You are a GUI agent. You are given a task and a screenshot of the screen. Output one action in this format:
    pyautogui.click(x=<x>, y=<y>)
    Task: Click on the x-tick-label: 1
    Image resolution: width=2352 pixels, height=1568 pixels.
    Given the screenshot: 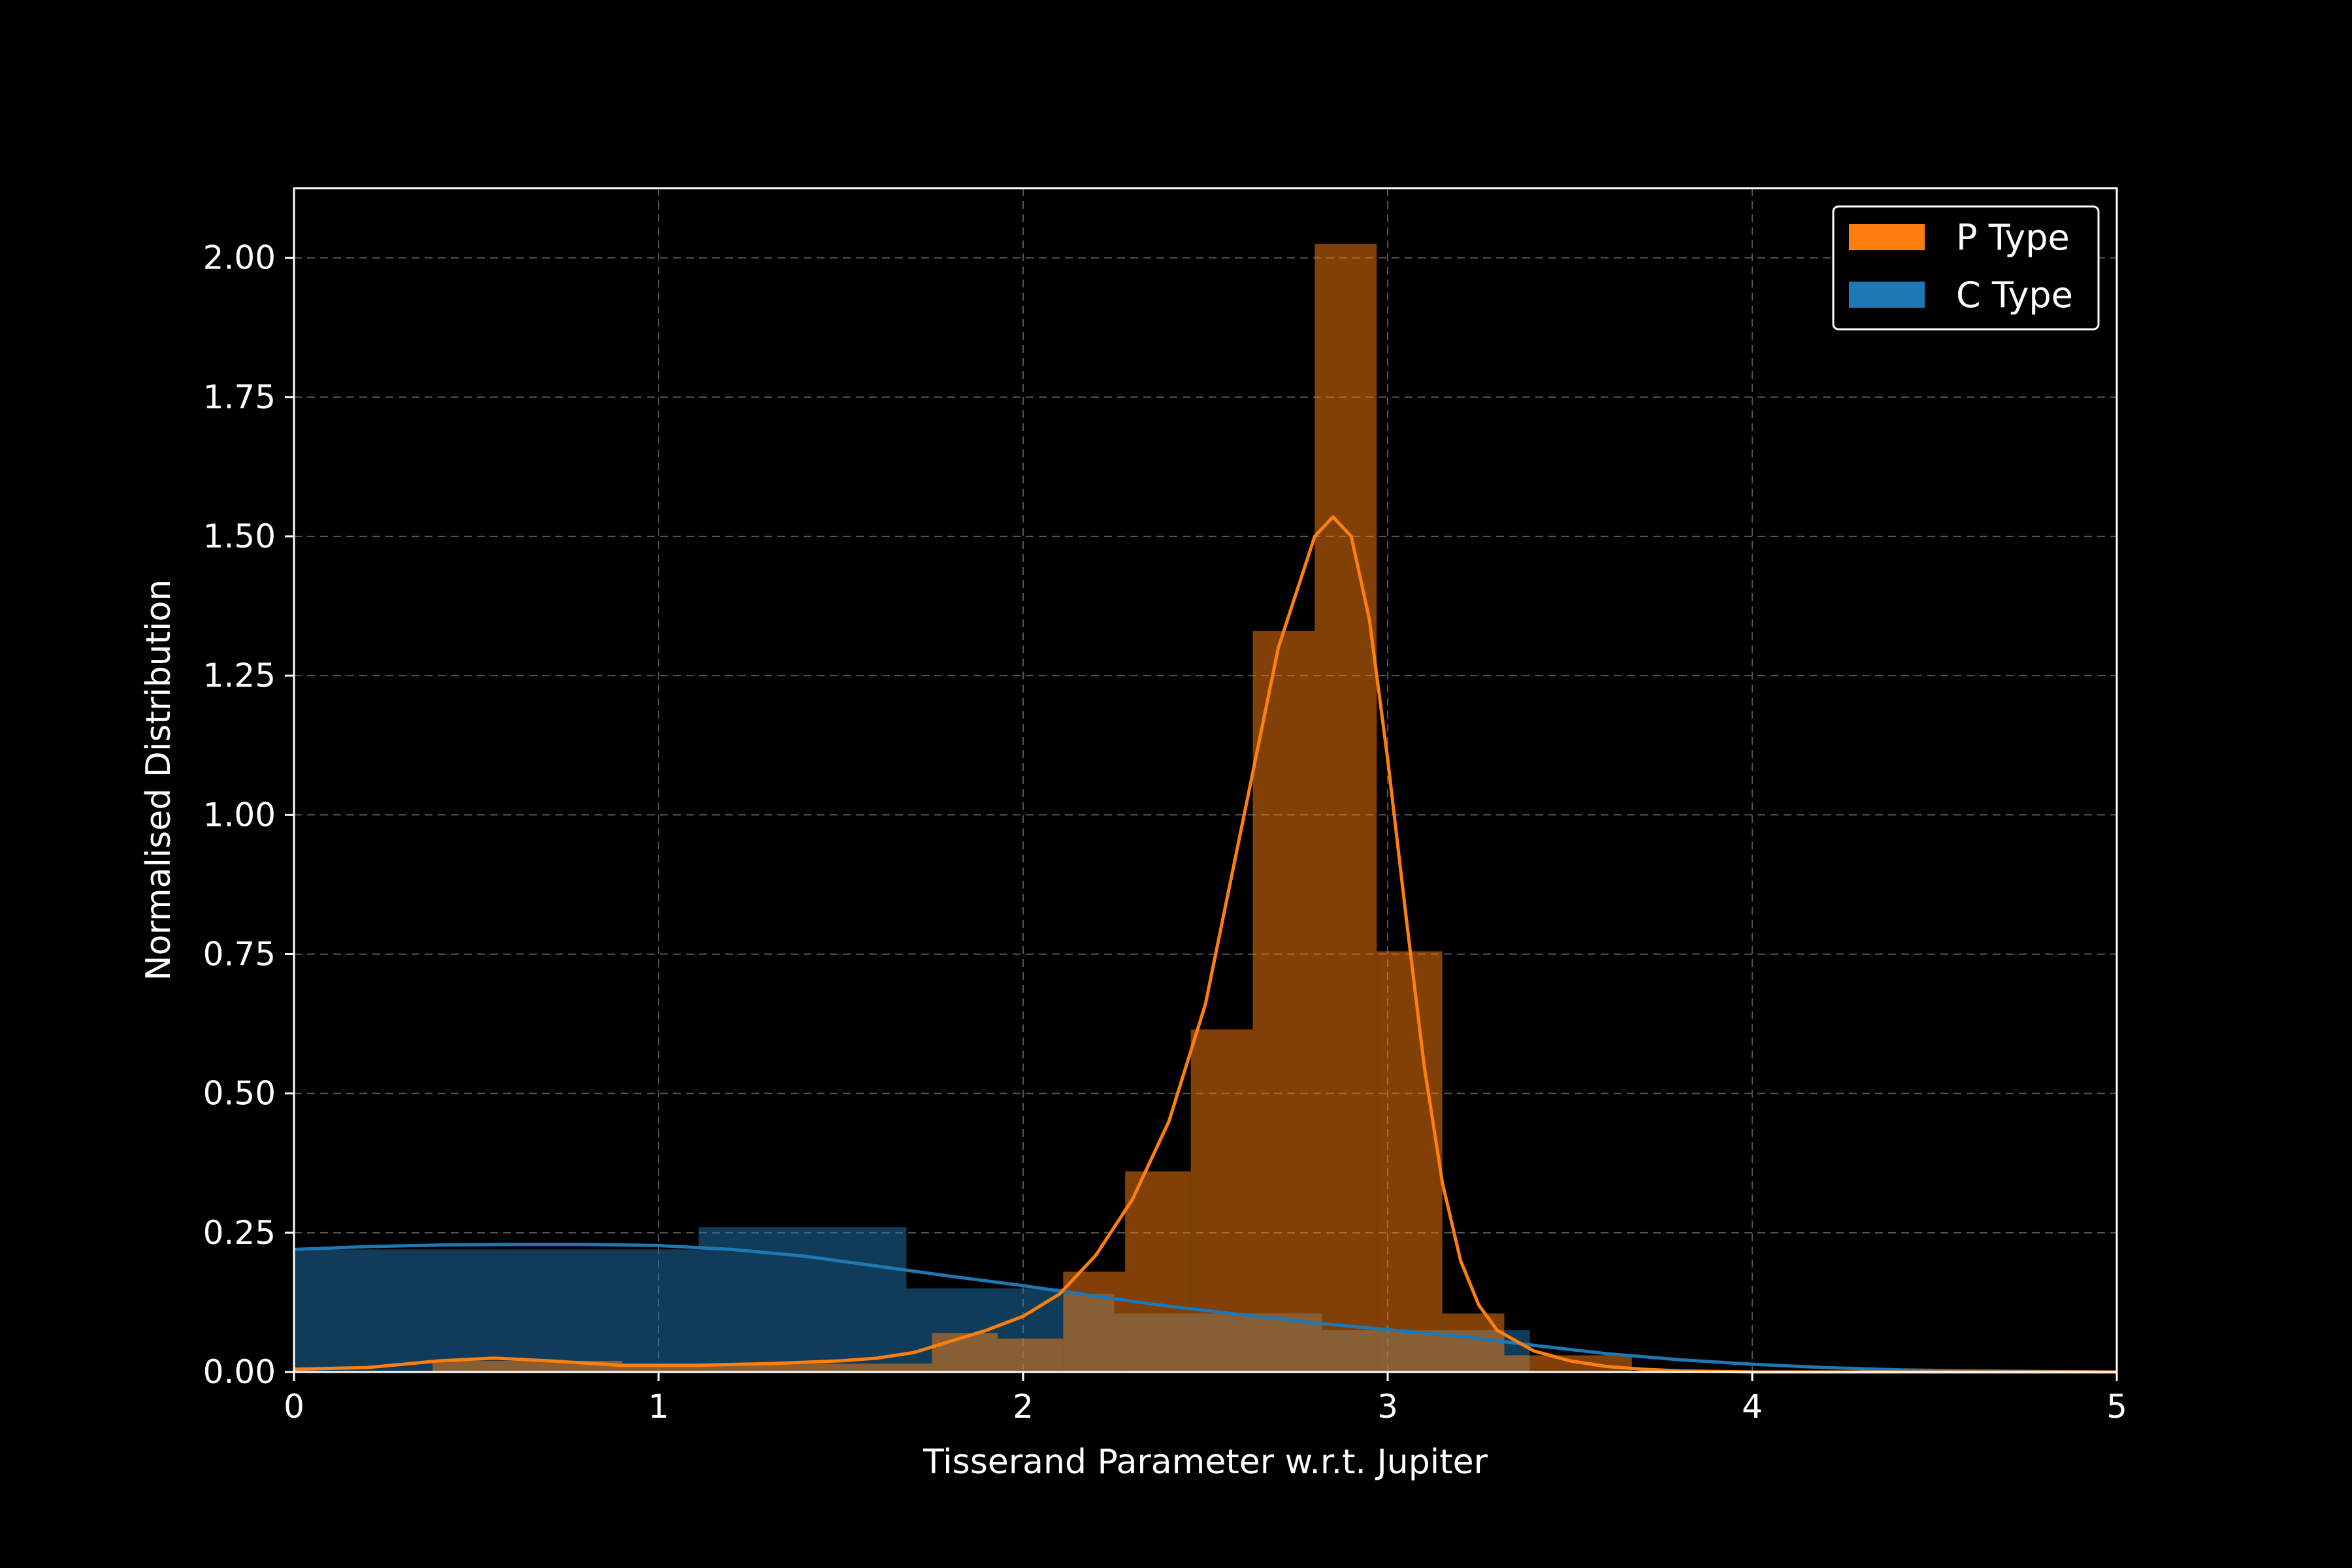 What is the action you would take?
    pyautogui.click(x=658, y=1407)
    